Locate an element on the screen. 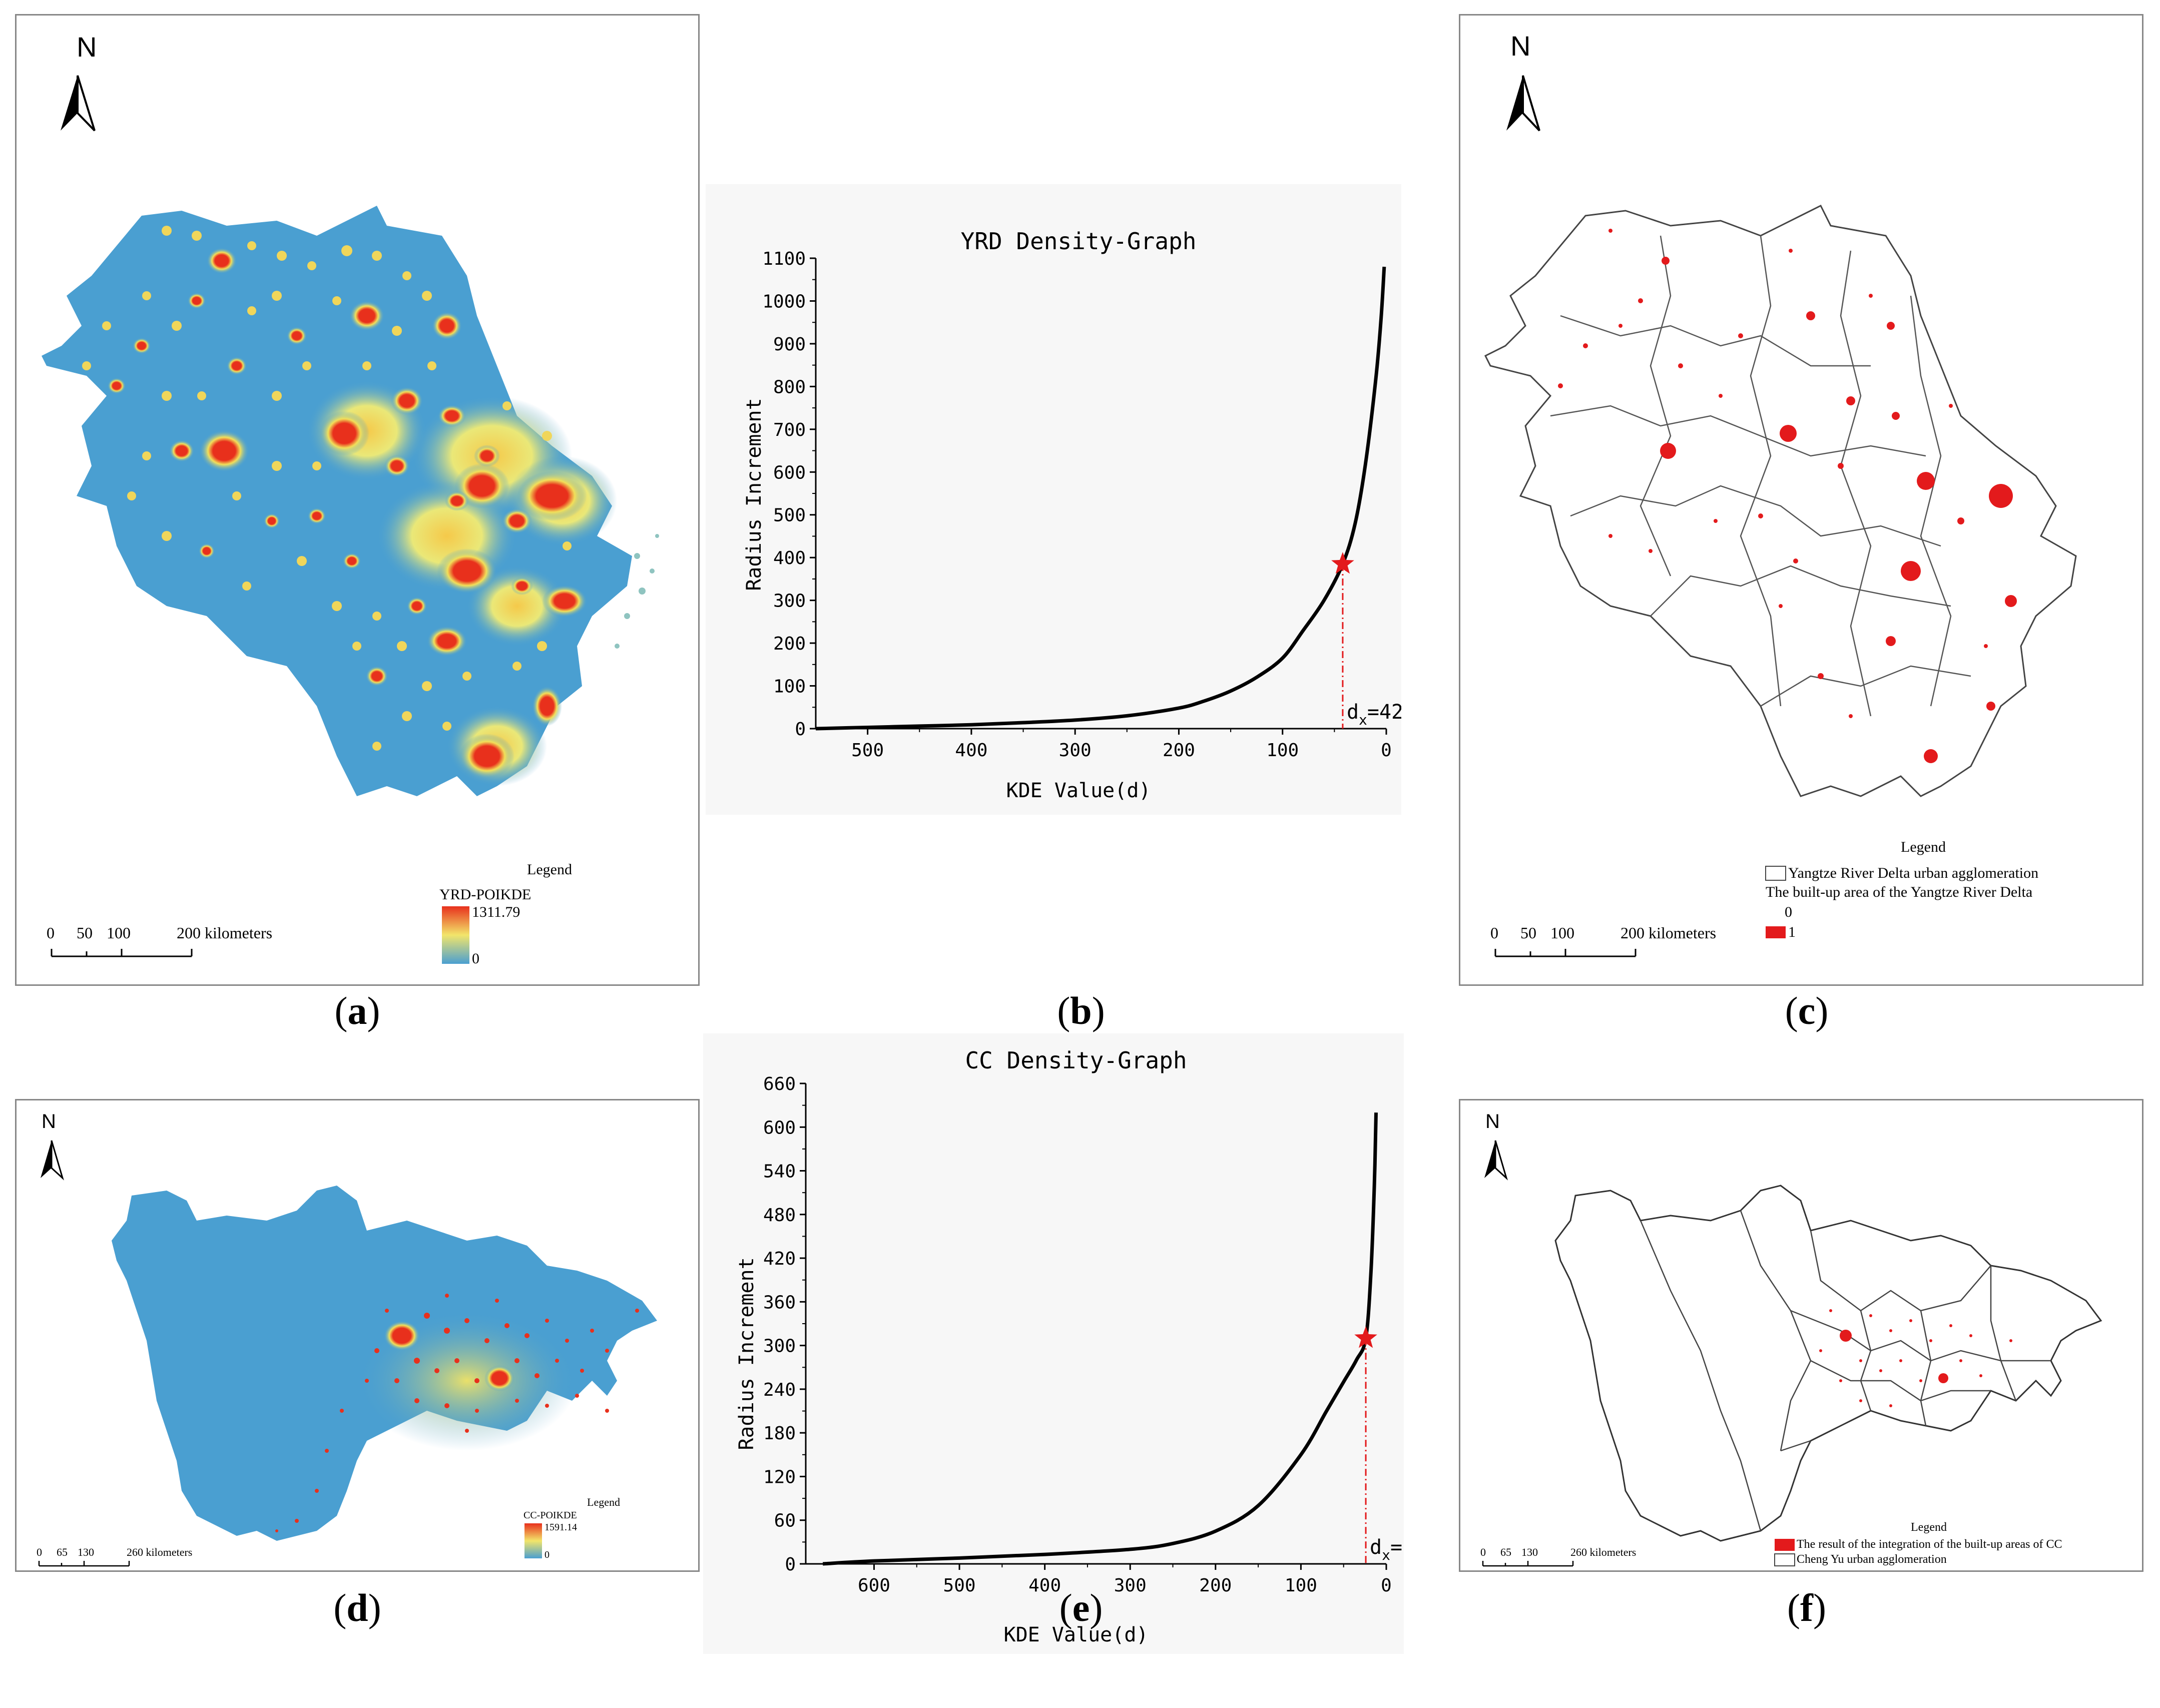 Image resolution: width=2160 pixels, height=1708 pixels. legend-val-0: 0 is located at coordinates (1788, 912).